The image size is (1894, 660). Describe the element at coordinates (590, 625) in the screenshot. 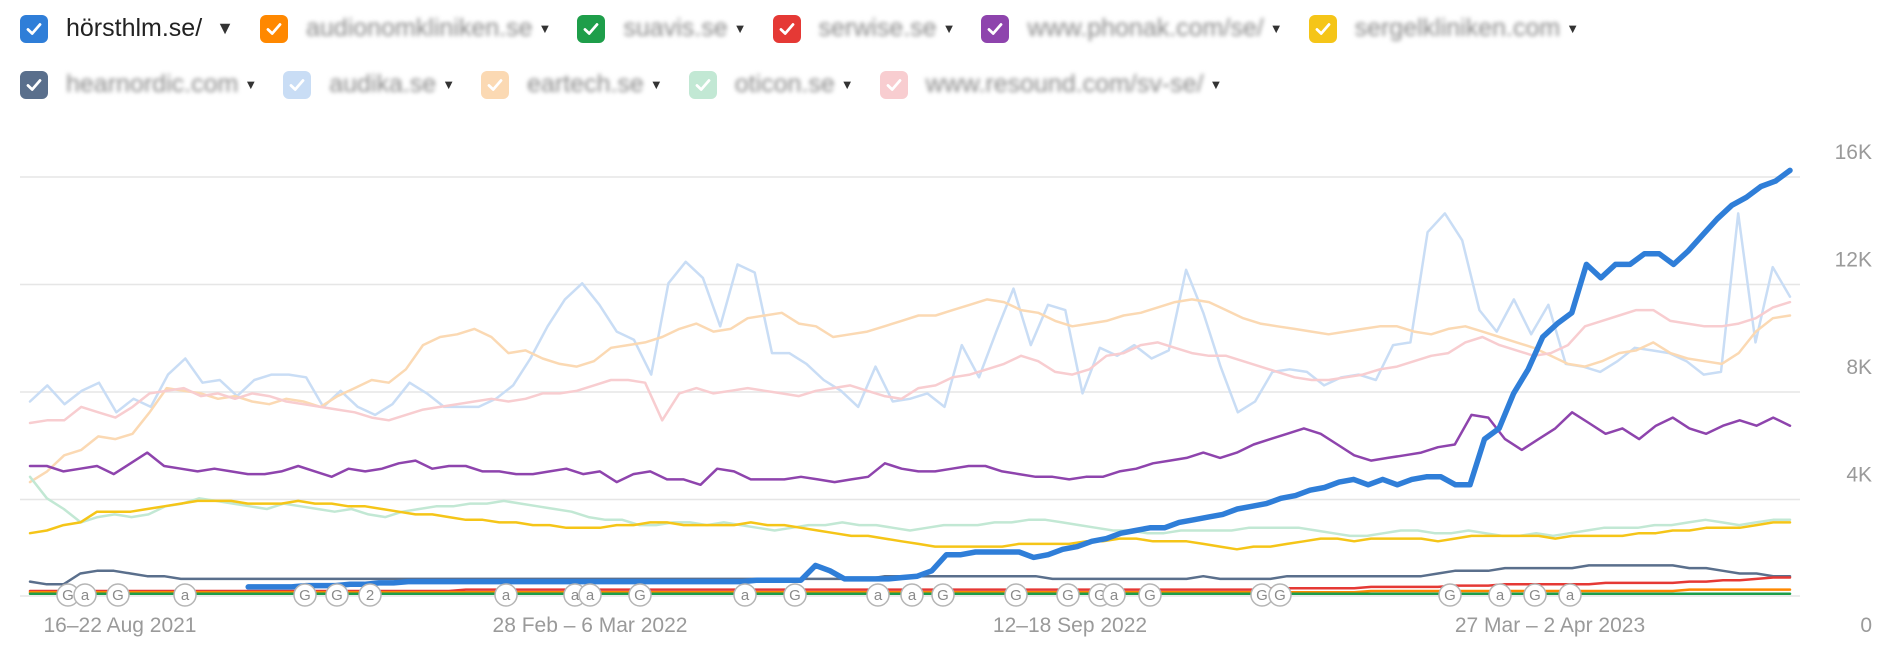

I see `x-tick-label: 28 Feb – 6 Mar 2022` at that location.